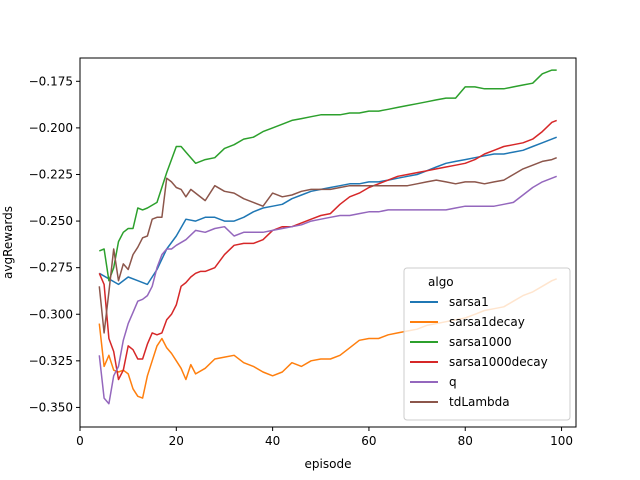  I want to click on y-tick-label: −0.175, so click(51, 81).